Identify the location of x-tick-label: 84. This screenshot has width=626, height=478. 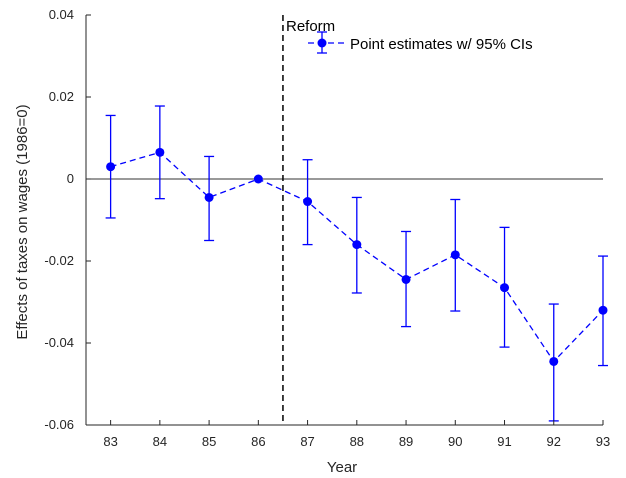
(160, 441).